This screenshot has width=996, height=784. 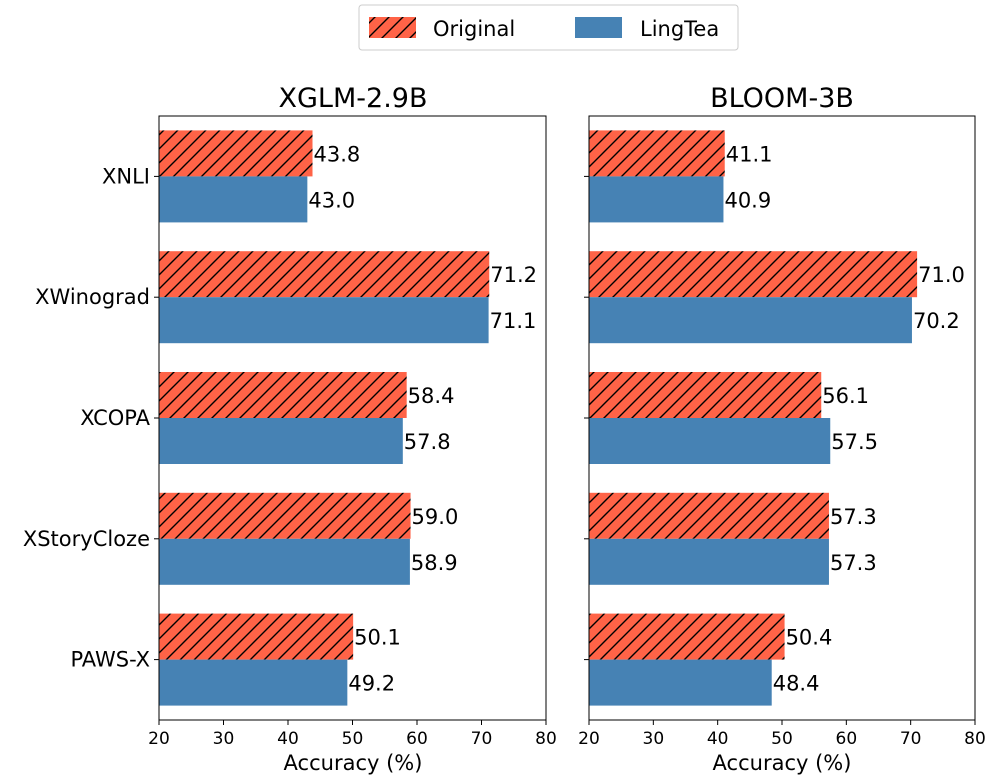 What do you see at coordinates (749, 154) in the screenshot?
I see `data-label: 41.1` at bounding box center [749, 154].